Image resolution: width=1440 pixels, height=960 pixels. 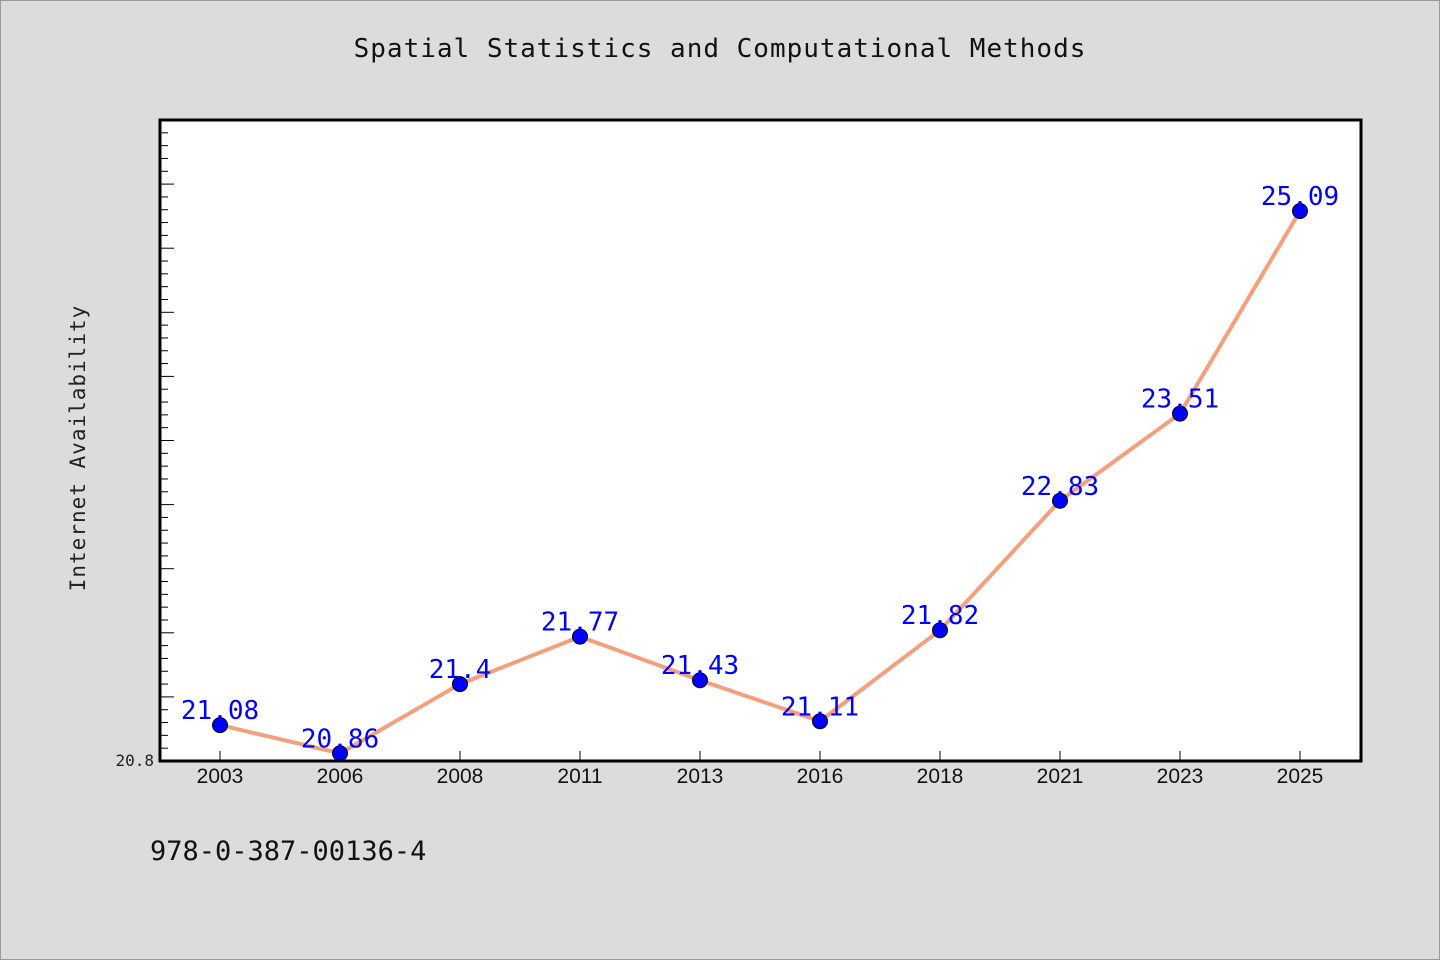 What do you see at coordinates (220, 711) in the screenshot?
I see `data-label: 21.08` at bounding box center [220, 711].